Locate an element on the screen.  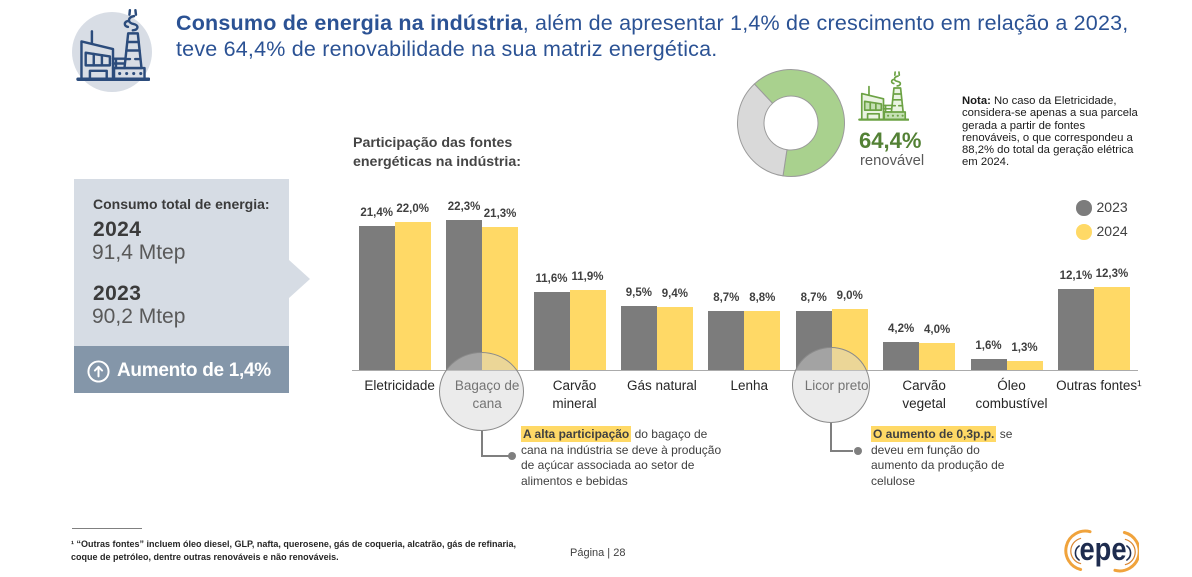
svg-text: epe is located at coordinates (1103, 549).